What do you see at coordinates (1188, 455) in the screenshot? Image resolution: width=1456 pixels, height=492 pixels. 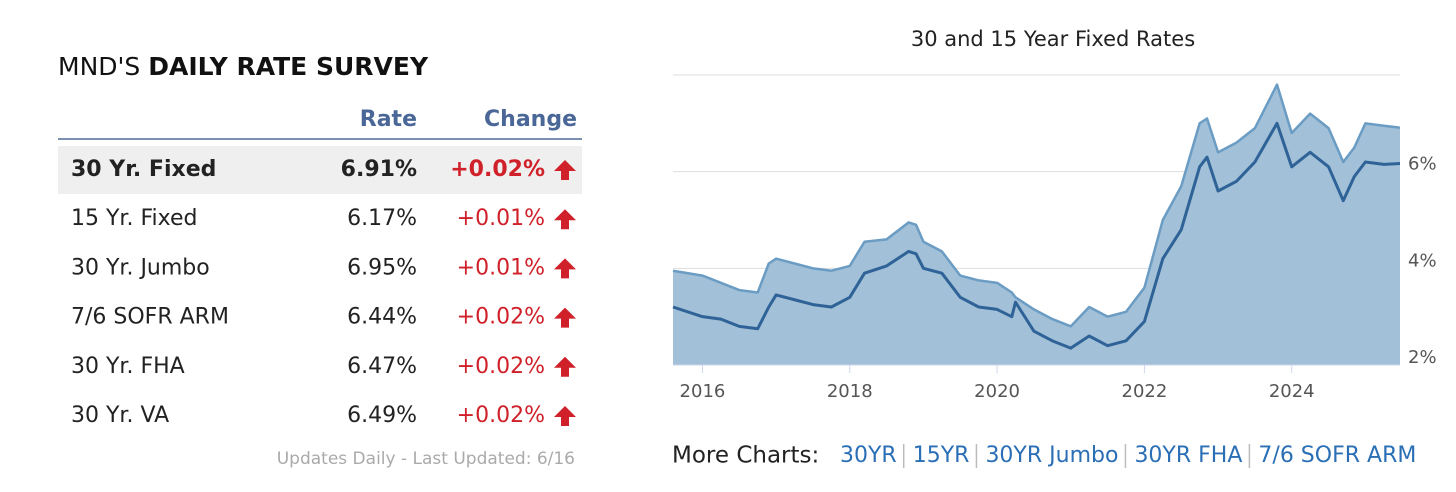 I see `chart-link: 30YR FHA` at bounding box center [1188, 455].